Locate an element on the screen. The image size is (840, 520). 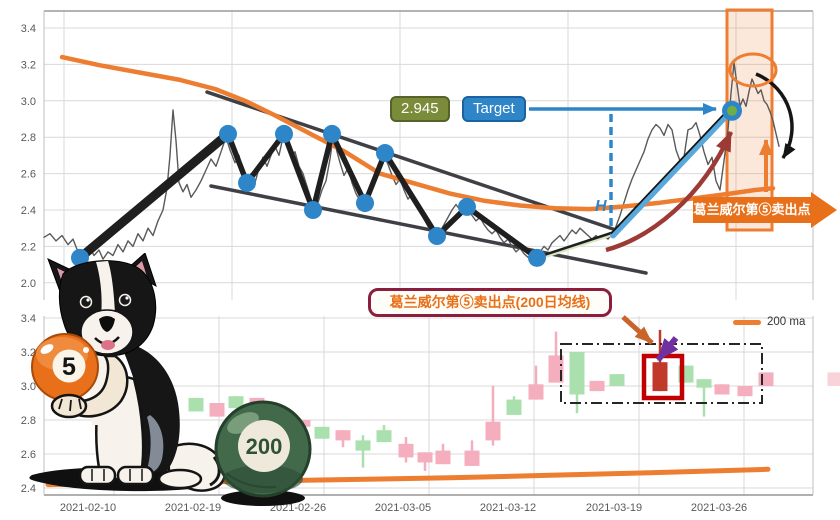
date-label: 2021-02-19 is located at coordinates (193, 508).